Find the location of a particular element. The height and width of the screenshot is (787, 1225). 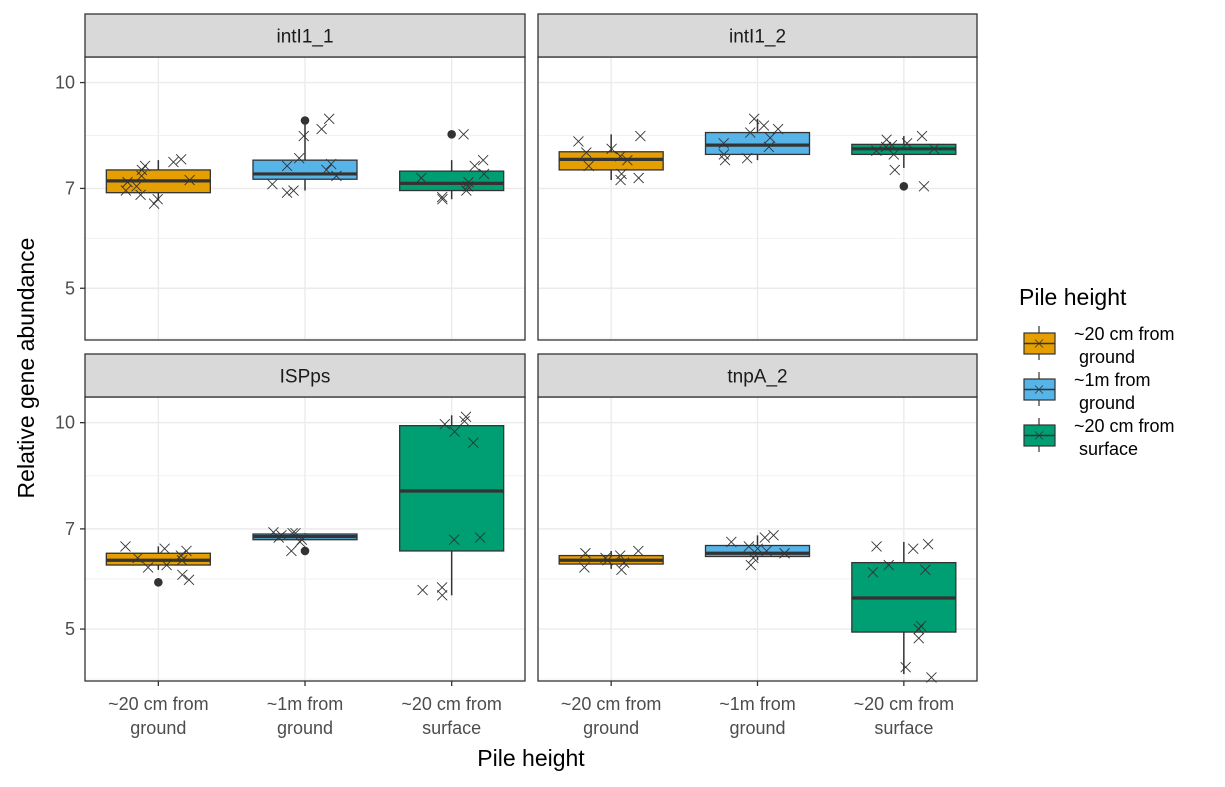

x-axis-title: Pile height is located at coordinates (531, 758).